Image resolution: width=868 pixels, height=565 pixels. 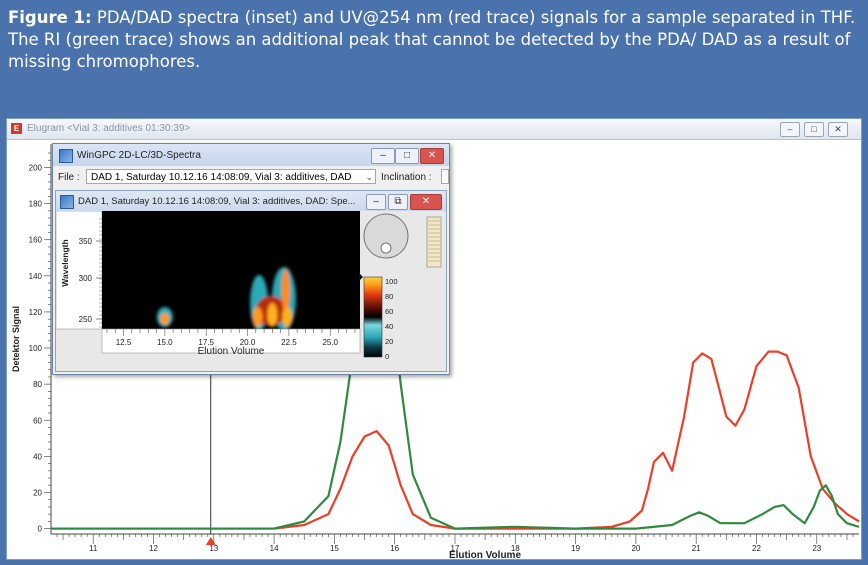 I want to click on colorbar-tick-label: 20, so click(x=389, y=341).